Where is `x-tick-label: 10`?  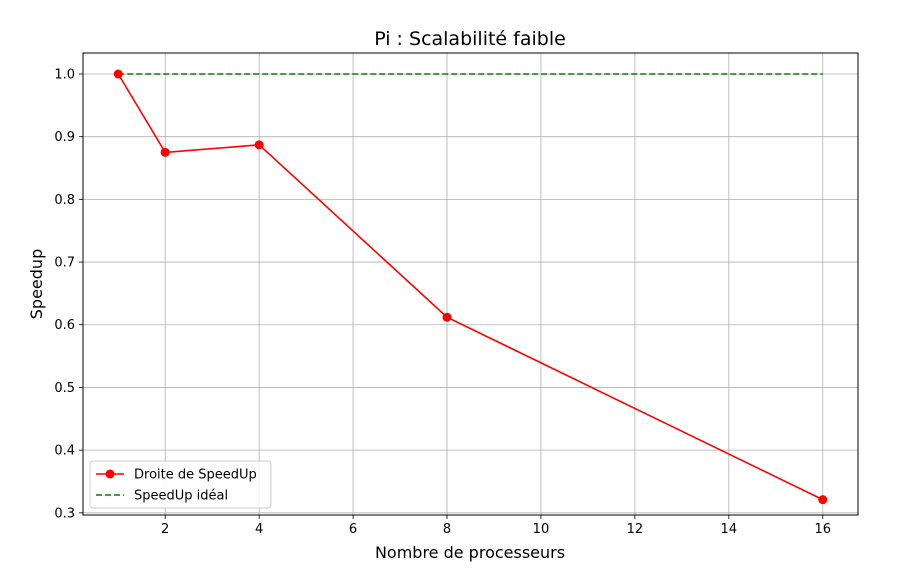 x-tick-label: 10 is located at coordinates (541, 529).